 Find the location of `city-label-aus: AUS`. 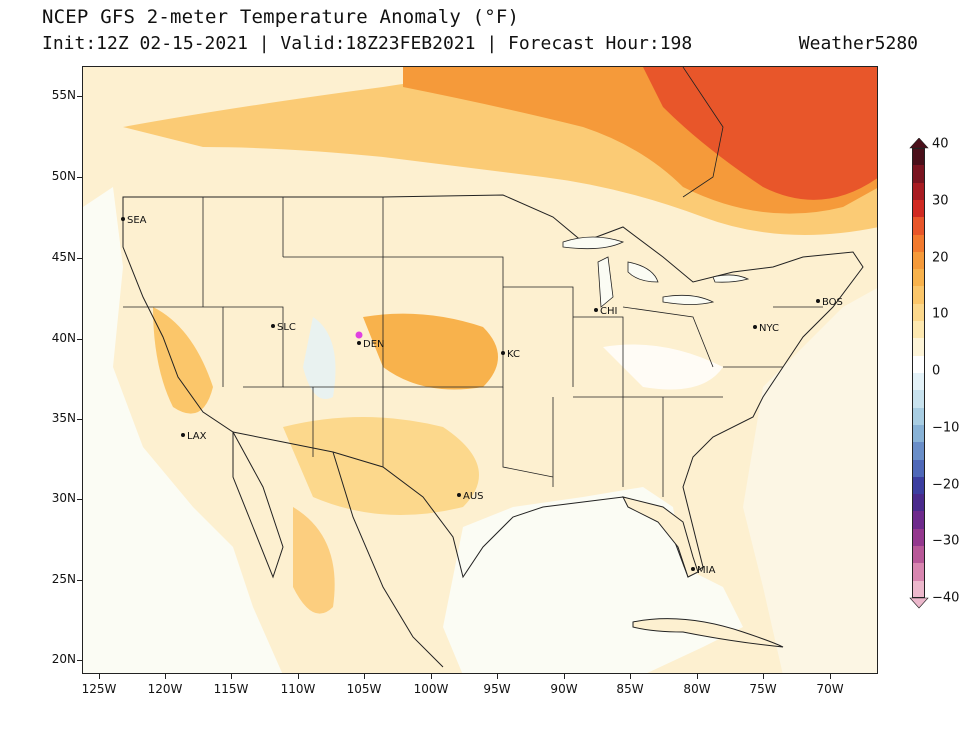

city-label-aus: AUS is located at coordinates (473, 496).